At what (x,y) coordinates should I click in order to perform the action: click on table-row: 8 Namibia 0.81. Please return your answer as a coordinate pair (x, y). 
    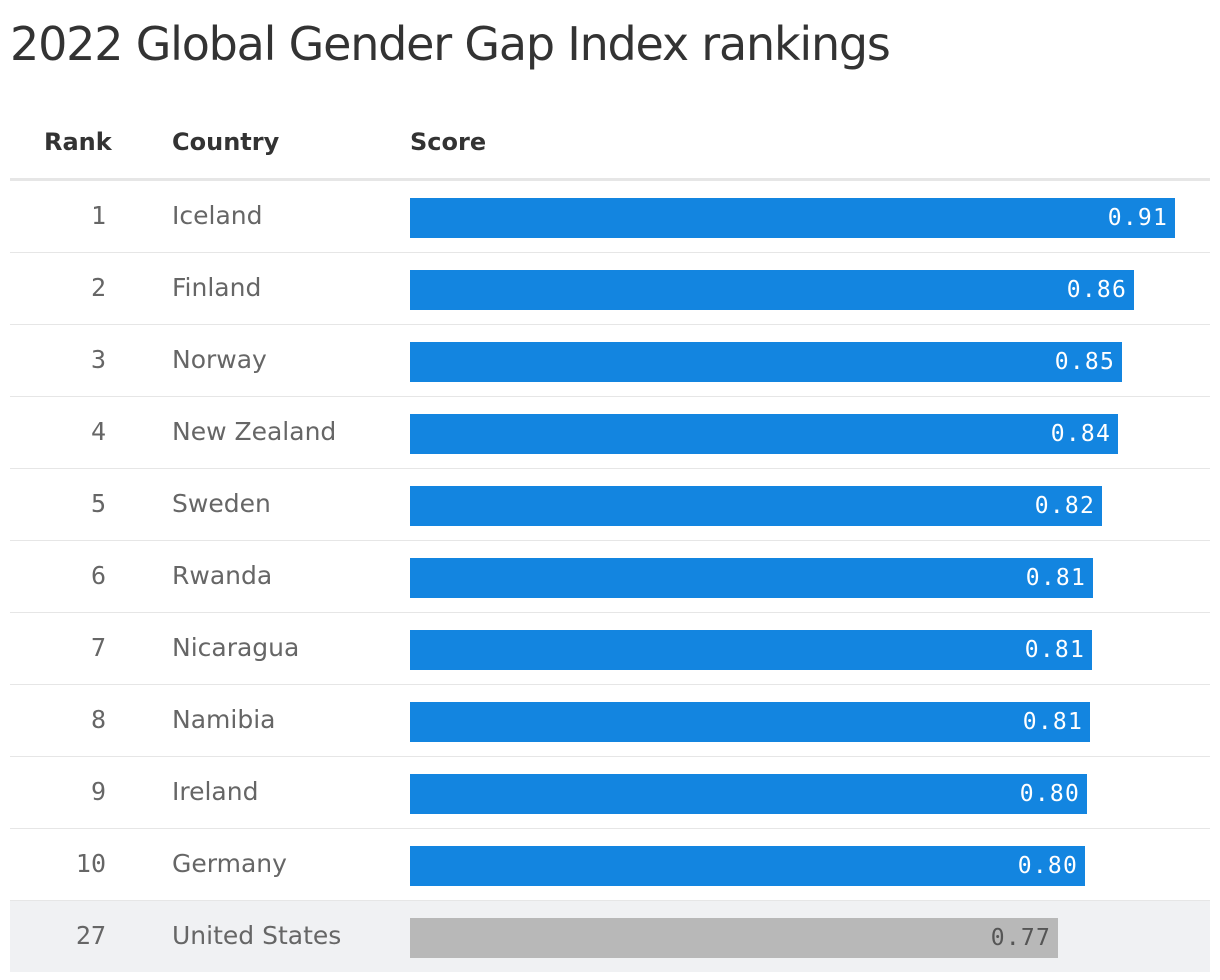
    Looking at the image, I should click on (610, 721).